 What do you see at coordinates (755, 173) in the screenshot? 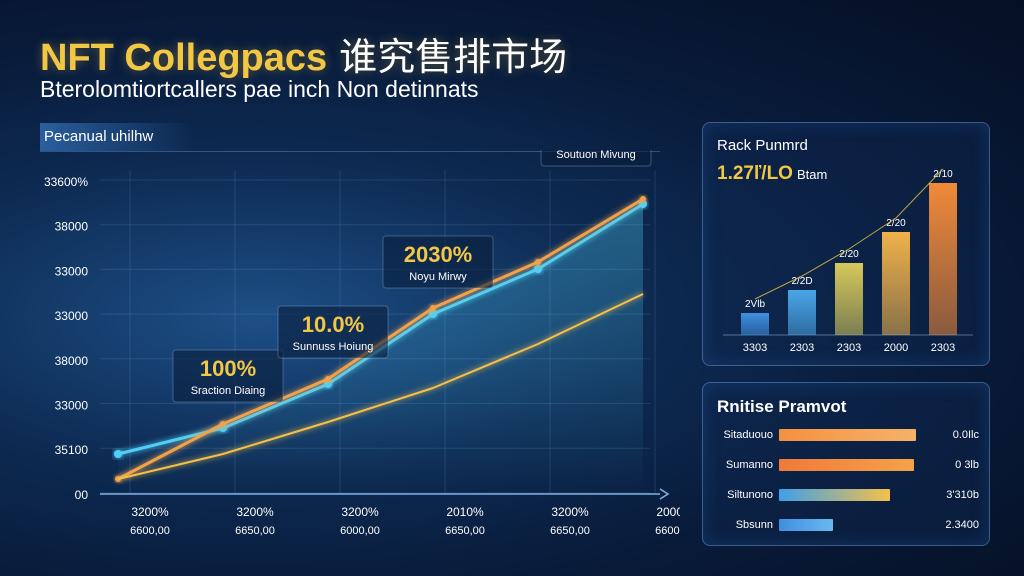
I see `headline-value: 1.27ľ/LO` at bounding box center [755, 173].